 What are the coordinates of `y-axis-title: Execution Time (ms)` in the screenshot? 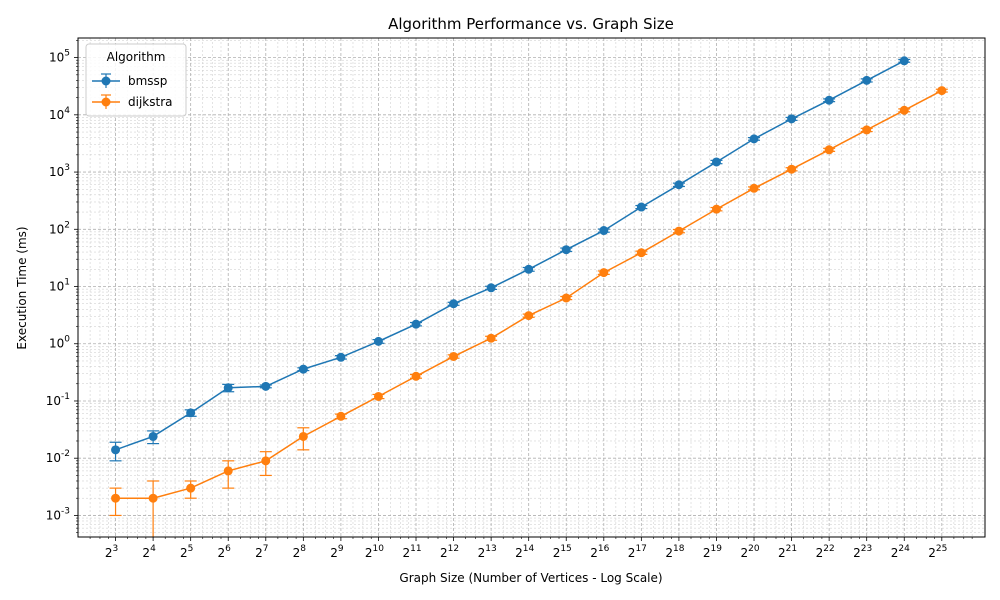 It's located at (22, 287).